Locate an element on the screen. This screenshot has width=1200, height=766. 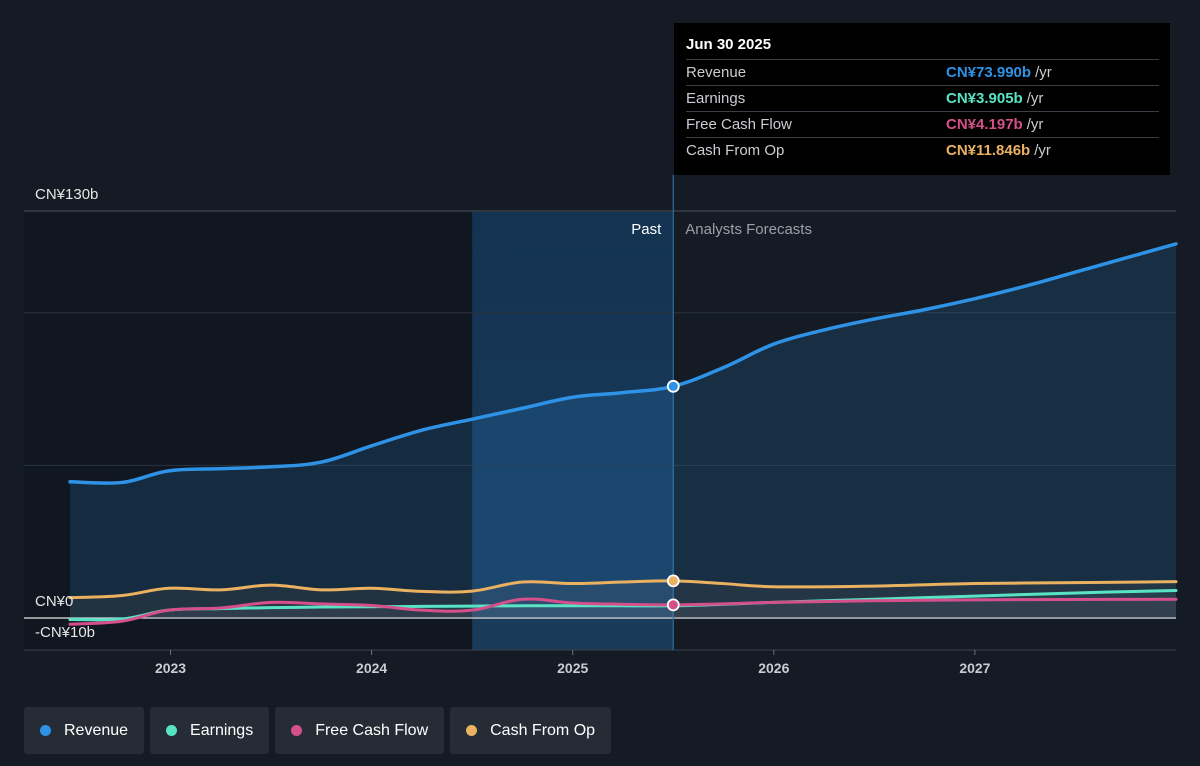
past-label: Past is located at coordinates (646, 229).